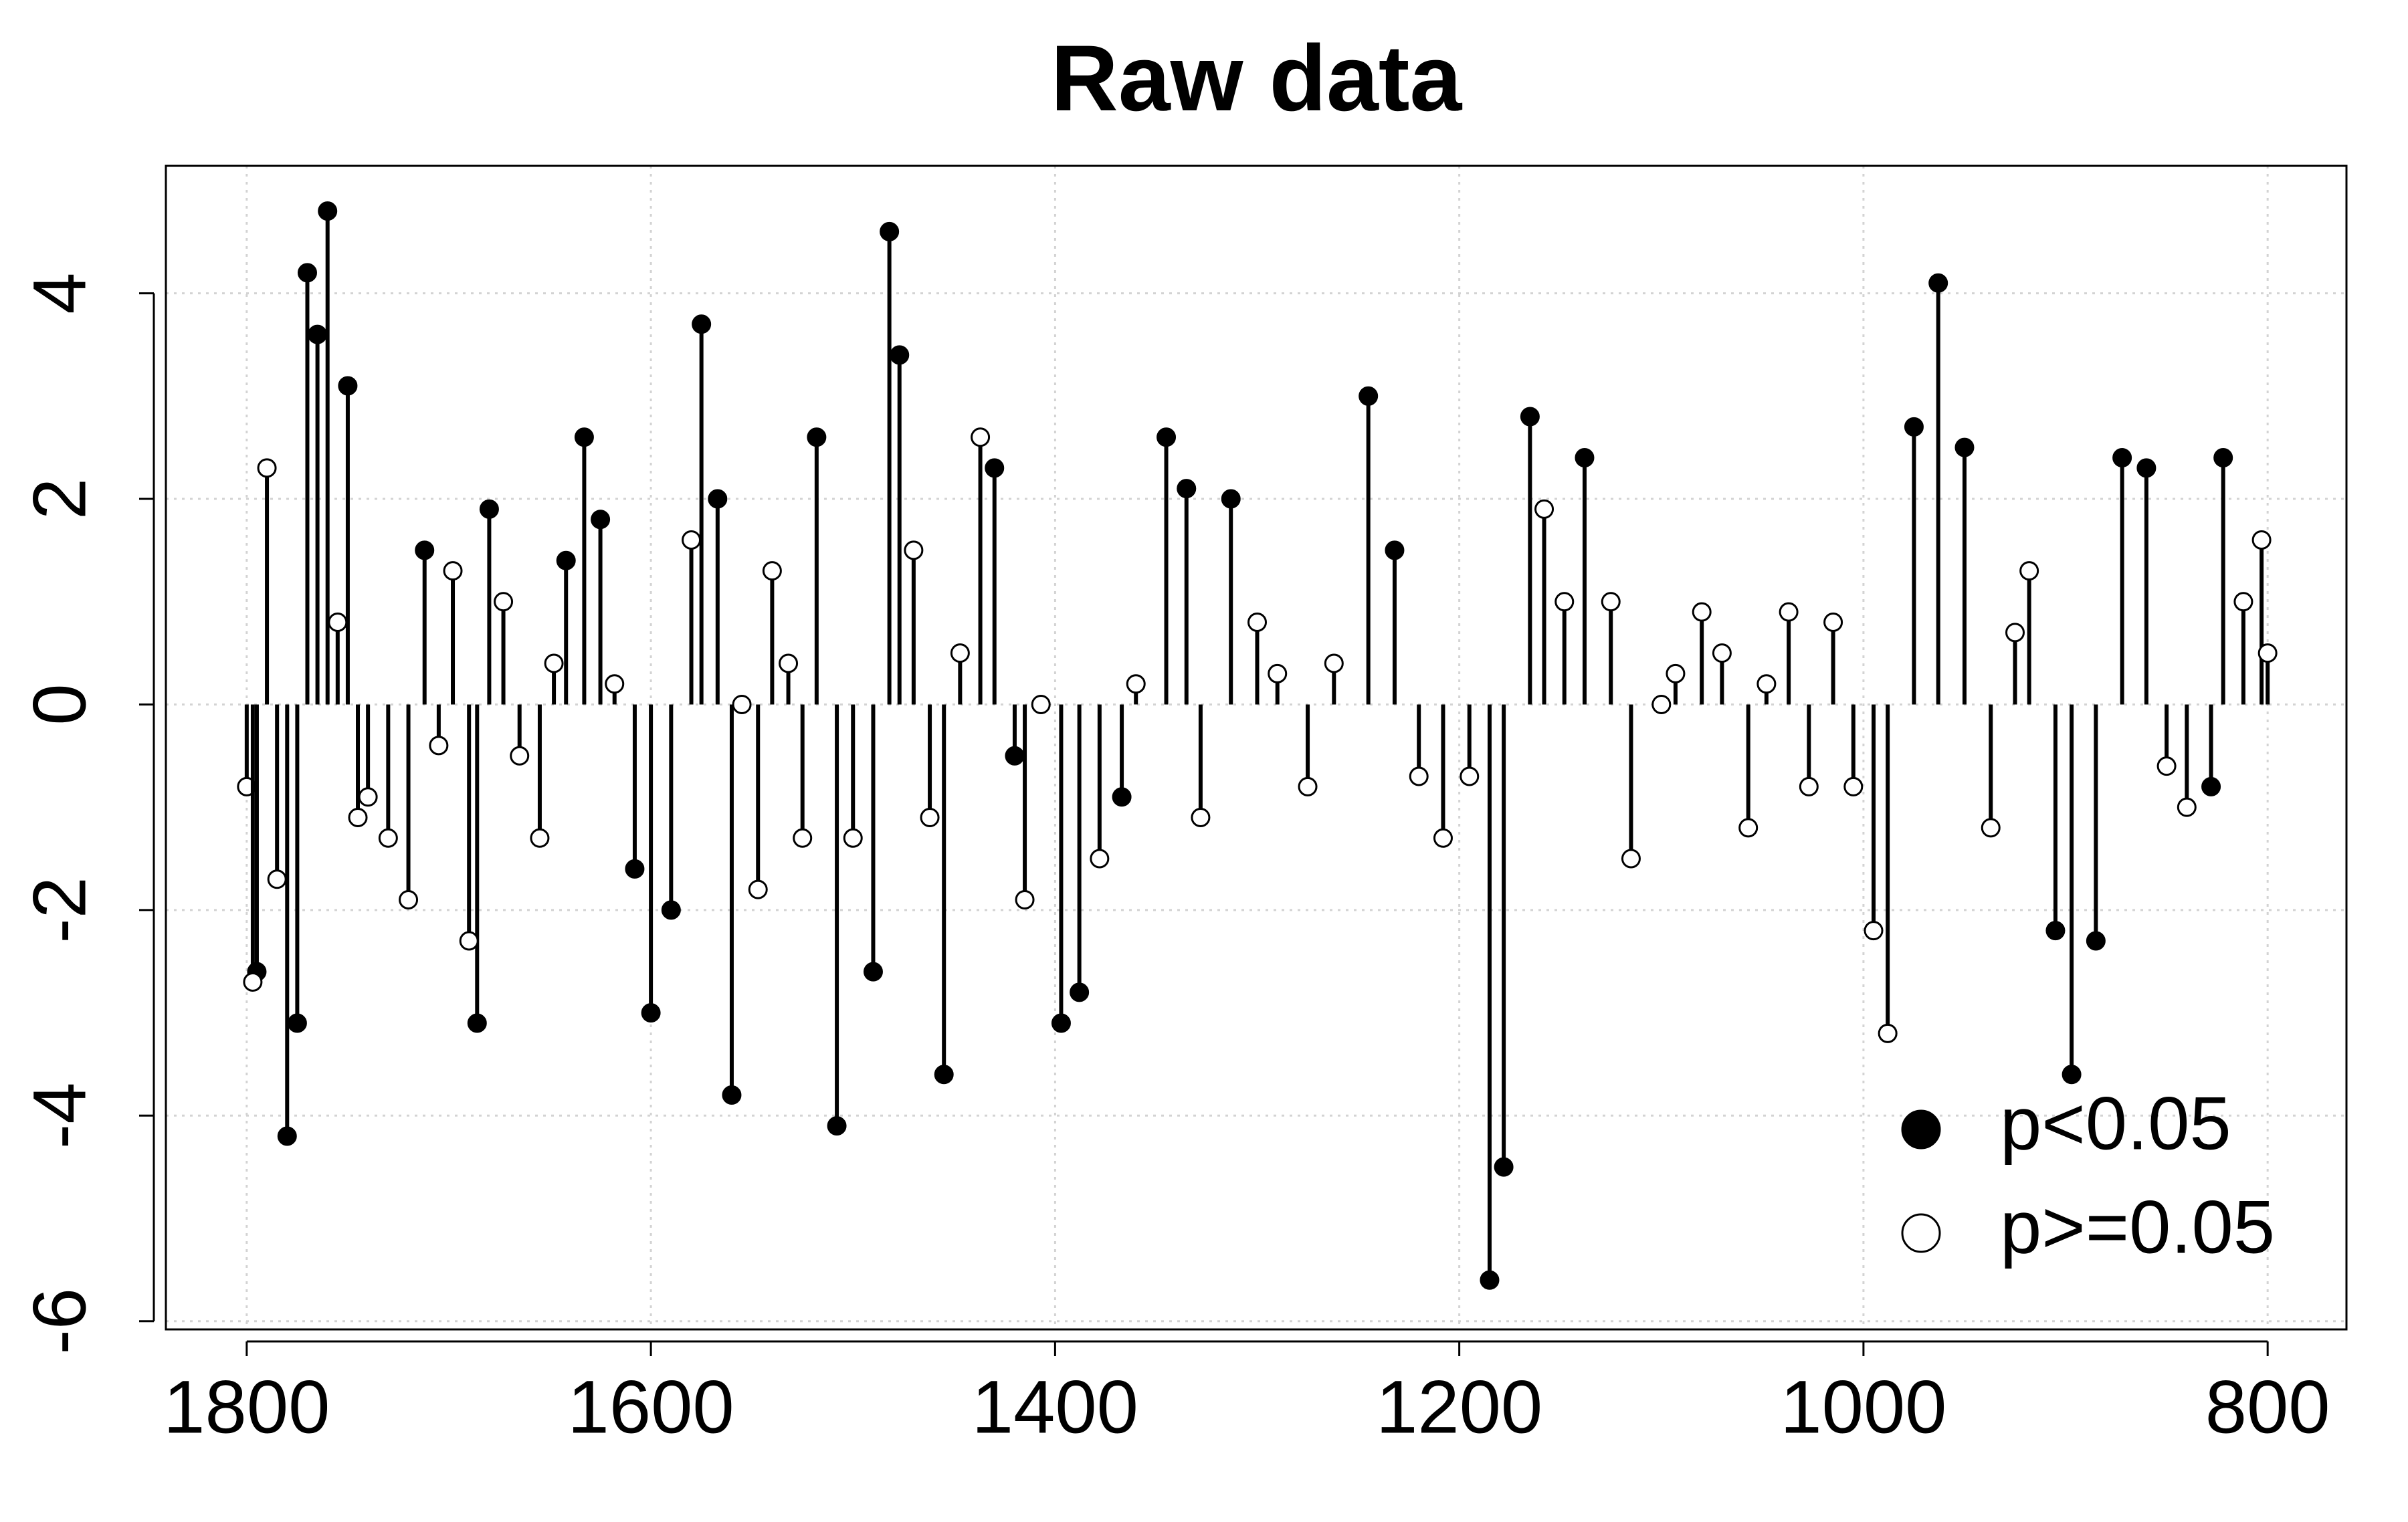  Describe the element at coordinates (246, 1407) in the screenshot. I see `x-tick-label: 1800` at that location.